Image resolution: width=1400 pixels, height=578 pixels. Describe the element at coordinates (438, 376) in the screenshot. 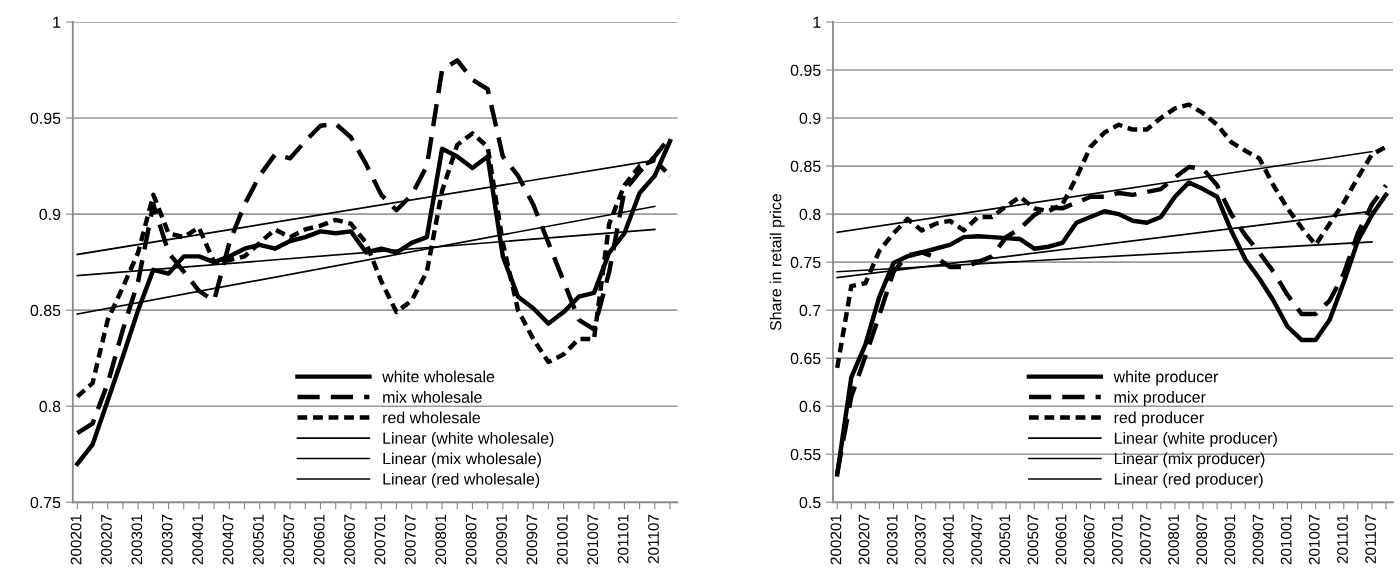

I see `legend-label: white wholesale` at that location.